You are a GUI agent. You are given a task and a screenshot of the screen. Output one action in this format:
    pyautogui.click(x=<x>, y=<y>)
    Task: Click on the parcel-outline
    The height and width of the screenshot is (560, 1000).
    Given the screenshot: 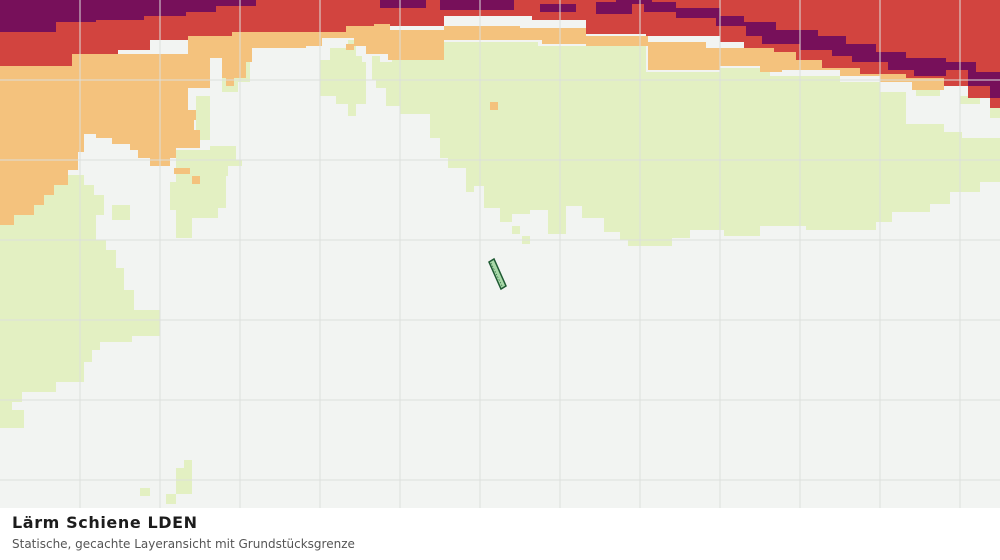 What is the action you would take?
    pyautogui.click(x=497, y=274)
    